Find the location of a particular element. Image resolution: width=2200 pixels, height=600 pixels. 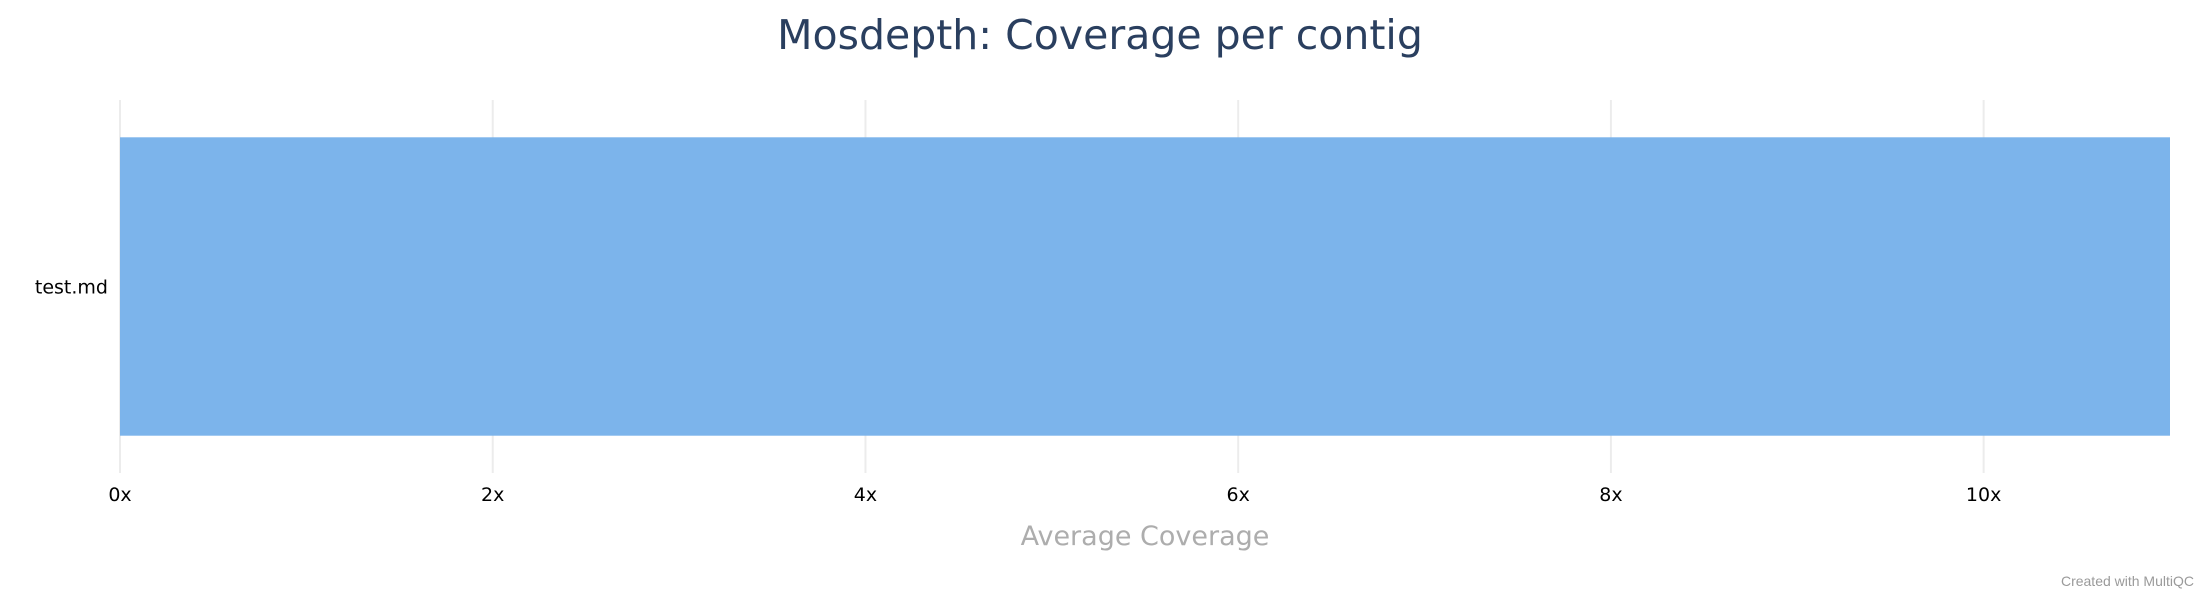

x-tick-labels: 0x 2x 4x 6x 8x 10x is located at coordinates (1054, 495).